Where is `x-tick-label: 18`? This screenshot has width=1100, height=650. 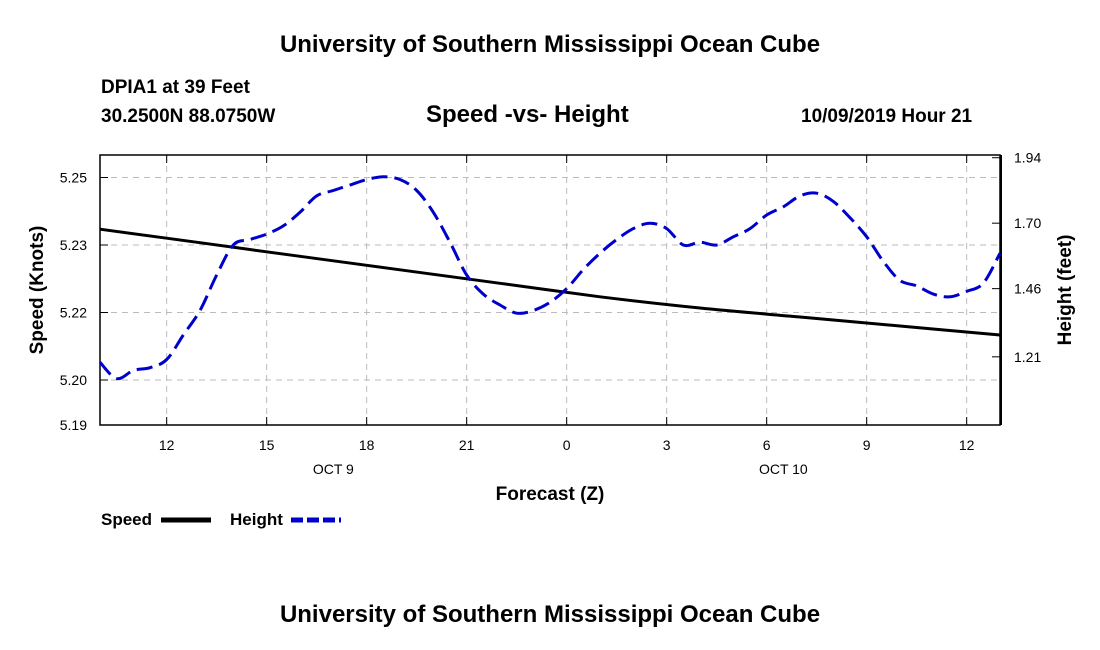
x-tick-label: 18 is located at coordinates (367, 445).